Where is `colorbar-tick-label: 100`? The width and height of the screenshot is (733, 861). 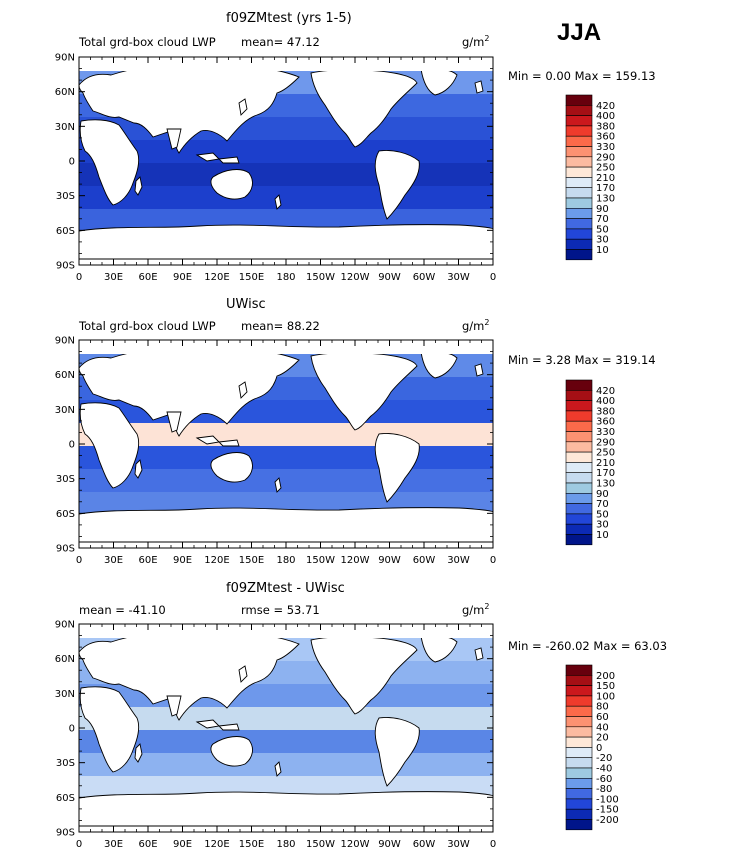
colorbar-tick-label: 100 is located at coordinates (605, 696).